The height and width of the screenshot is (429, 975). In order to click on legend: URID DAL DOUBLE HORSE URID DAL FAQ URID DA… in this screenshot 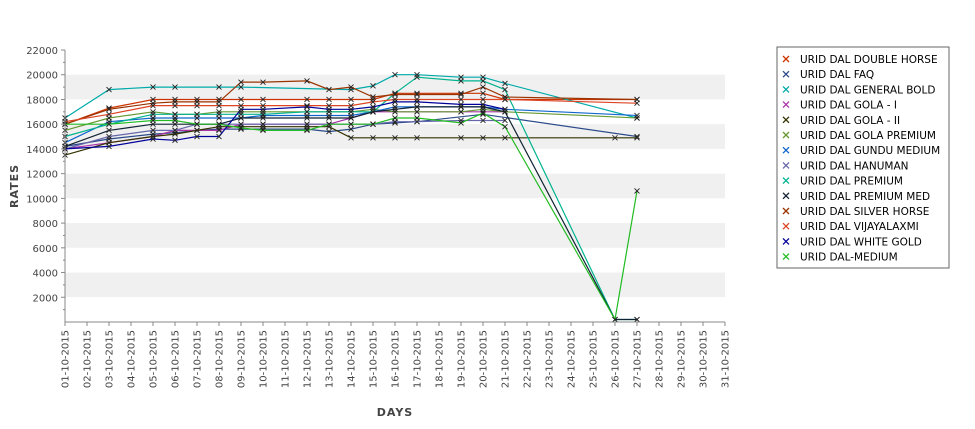, I will do `click(863, 157)`.